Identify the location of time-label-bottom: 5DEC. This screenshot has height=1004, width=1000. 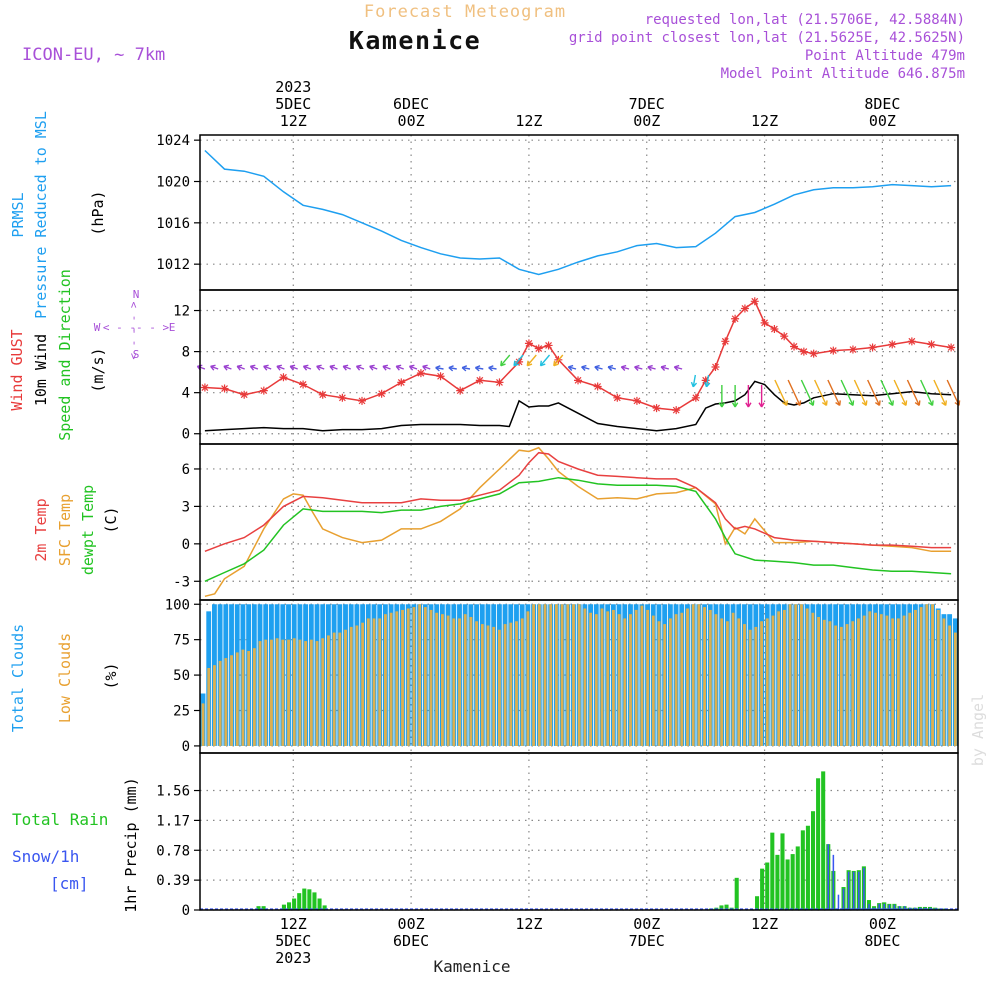
(293, 941).